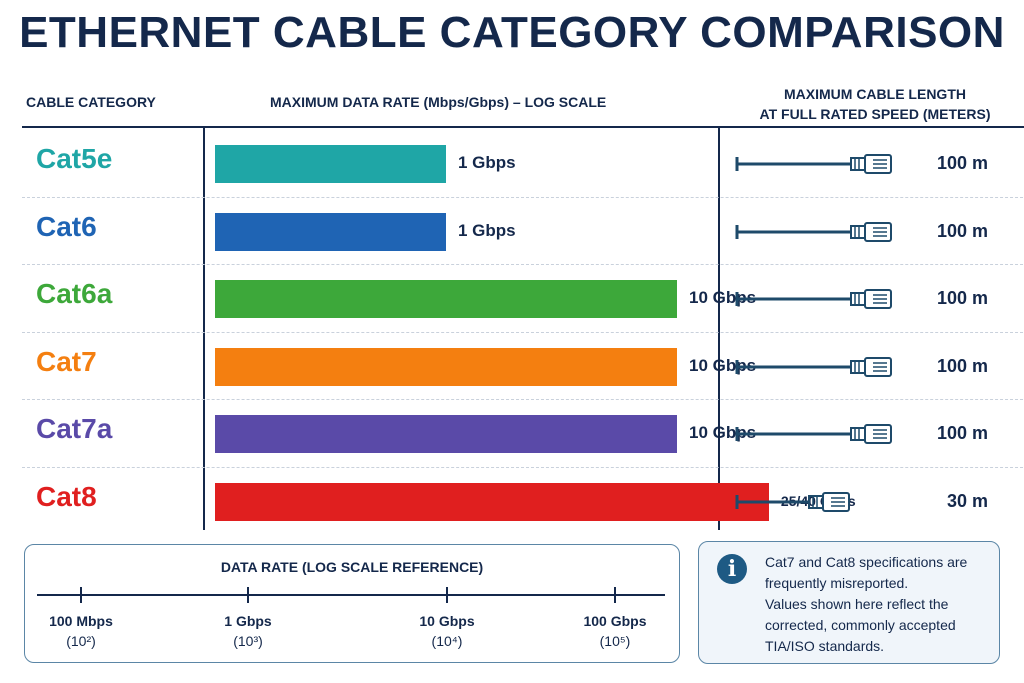 The height and width of the screenshot is (683, 1024). Describe the element at coordinates (81, 631) in the screenshot. I see `scale-tick-label: 100 Mbps (10²)` at that location.